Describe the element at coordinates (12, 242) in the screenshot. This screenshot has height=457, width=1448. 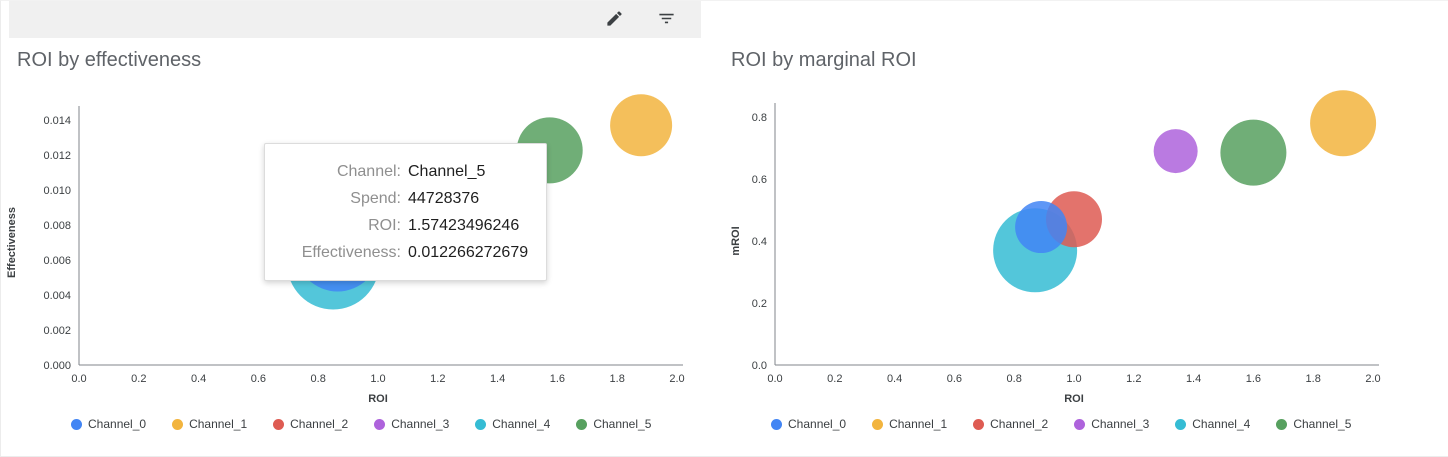
I see `y-axis-title: Effectiveness` at that location.